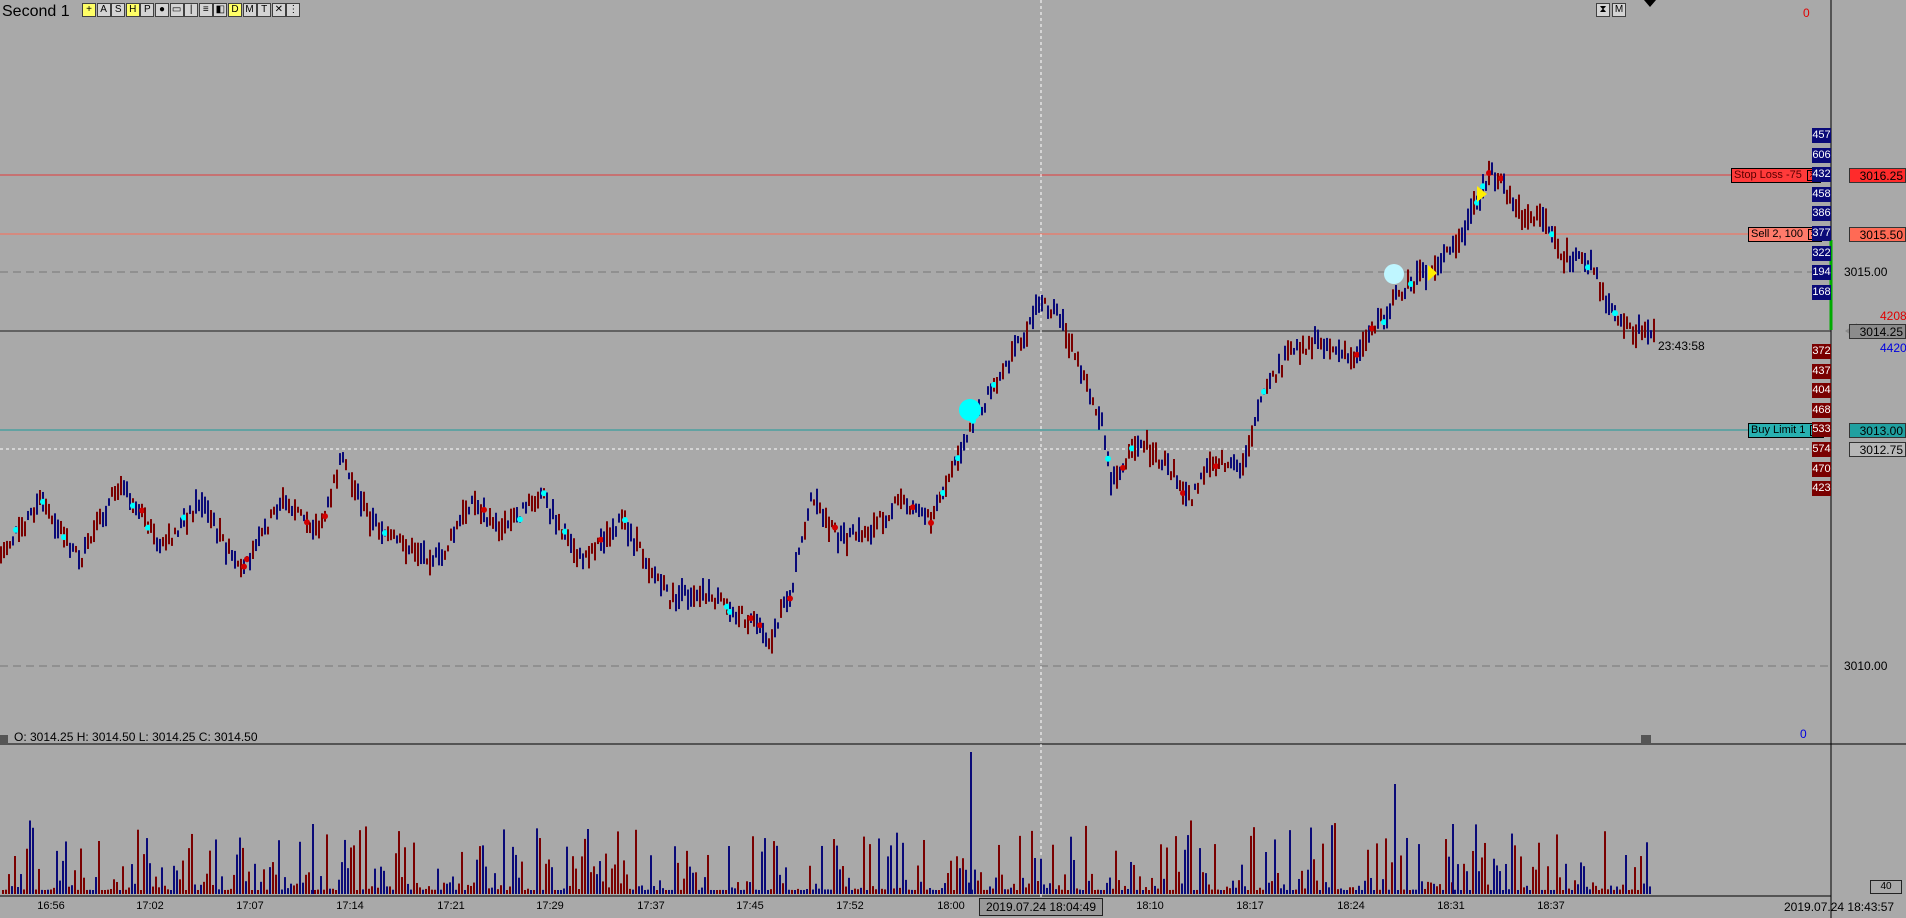 This screenshot has height=918, width=1906. I want to click on fill-tool-icon: ◧, so click(220, 10).